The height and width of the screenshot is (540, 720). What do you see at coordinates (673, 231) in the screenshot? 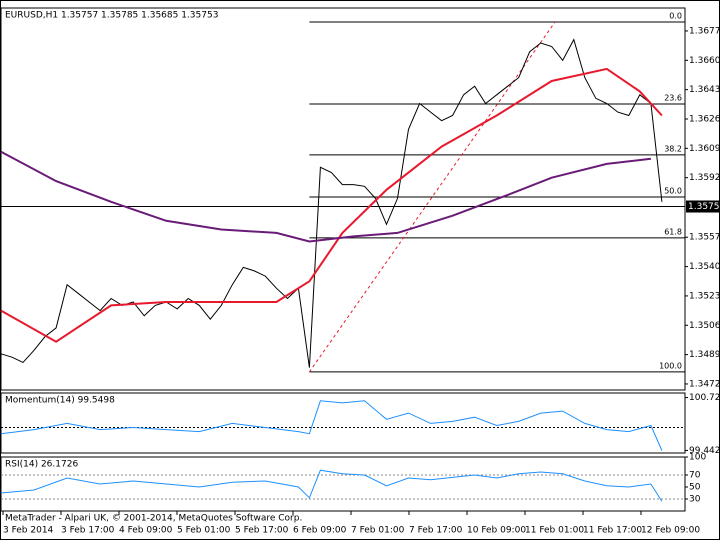
I see `fibo-label: 61.8` at bounding box center [673, 231].